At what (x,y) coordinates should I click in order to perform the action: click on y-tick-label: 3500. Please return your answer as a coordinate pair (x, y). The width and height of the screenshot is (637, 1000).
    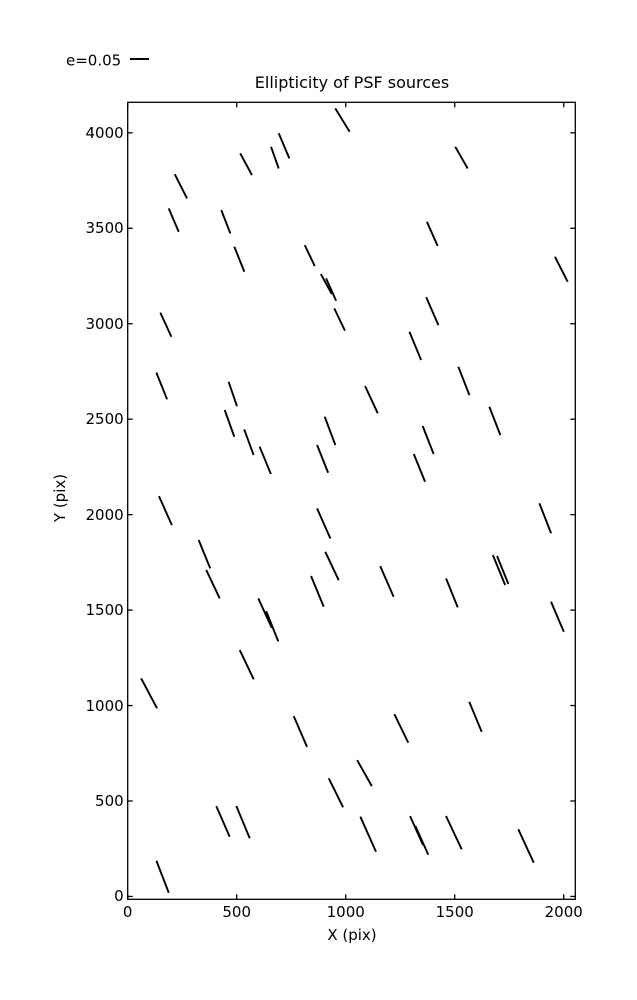
    Looking at the image, I should click on (104, 228).